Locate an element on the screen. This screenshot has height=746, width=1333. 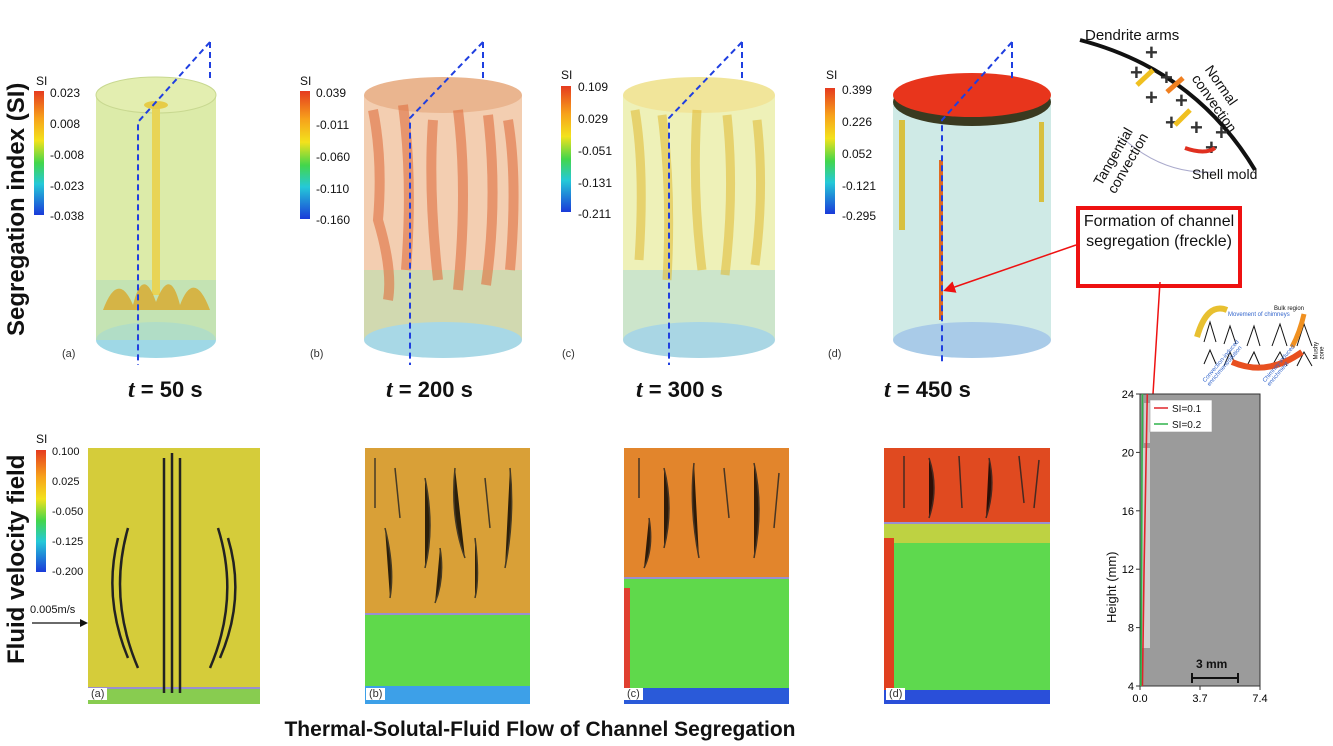
time-label-c: t = 300 s is located at coordinates (679, 390).